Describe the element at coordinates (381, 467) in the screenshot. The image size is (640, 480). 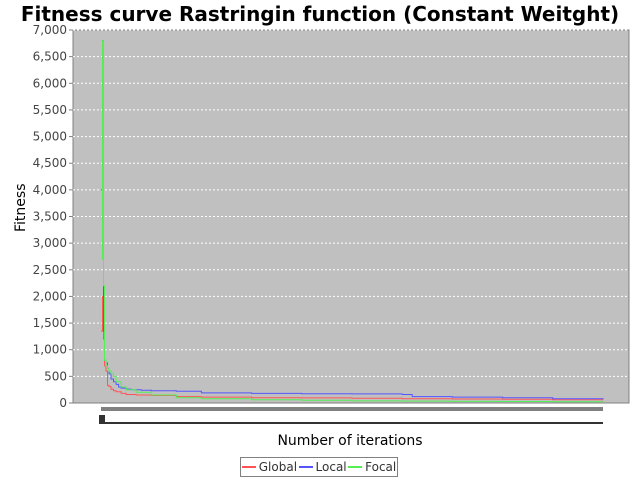
I see `legend-label-focal: Focal` at that location.